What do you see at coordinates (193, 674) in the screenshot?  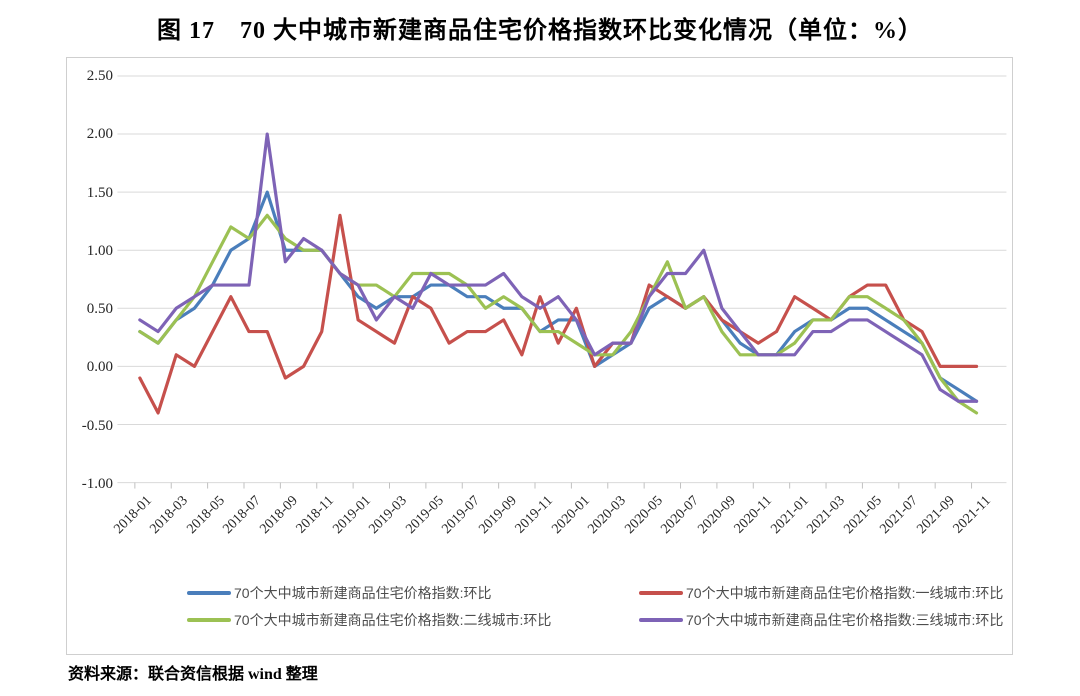 I see `source-note: 资料来源：联合资信根据 wind 整理` at bounding box center [193, 674].